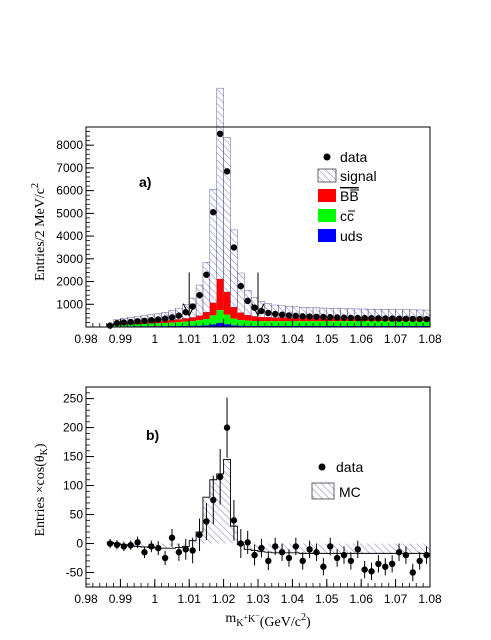 This screenshot has width=491, height=640. Describe the element at coordinates (73, 457) in the screenshot. I see `y-tick-label: 150` at that location.